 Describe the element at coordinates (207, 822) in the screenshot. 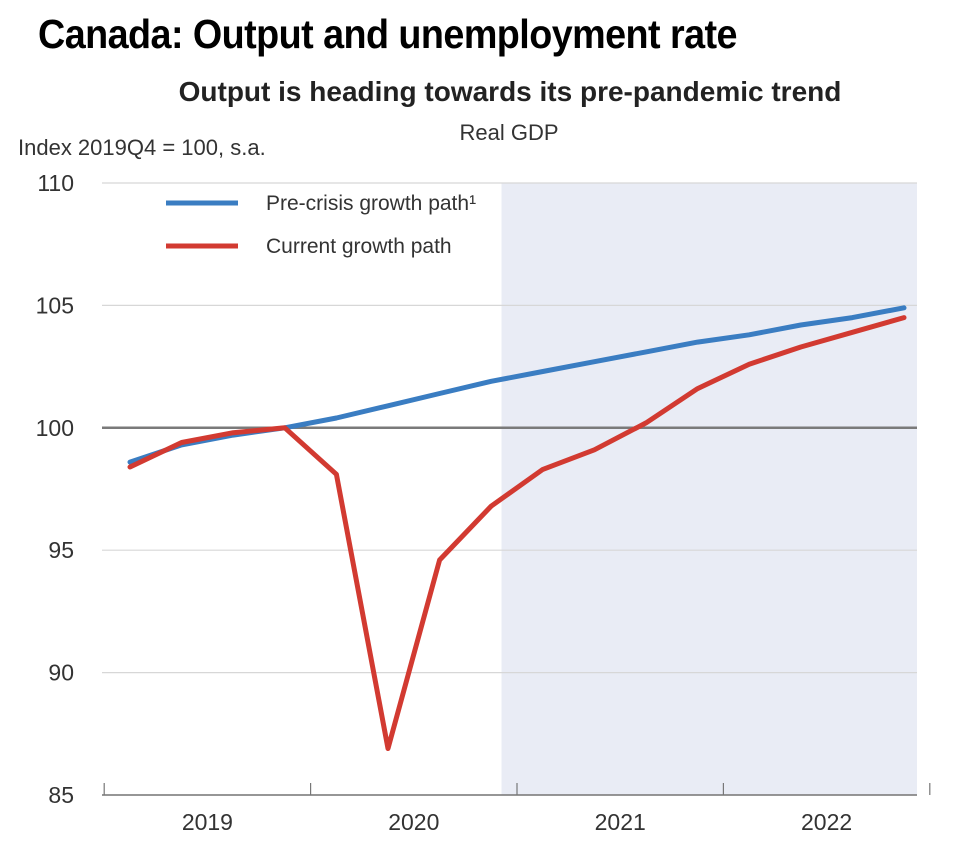

I see `x-tick-label: 2019` at that location.